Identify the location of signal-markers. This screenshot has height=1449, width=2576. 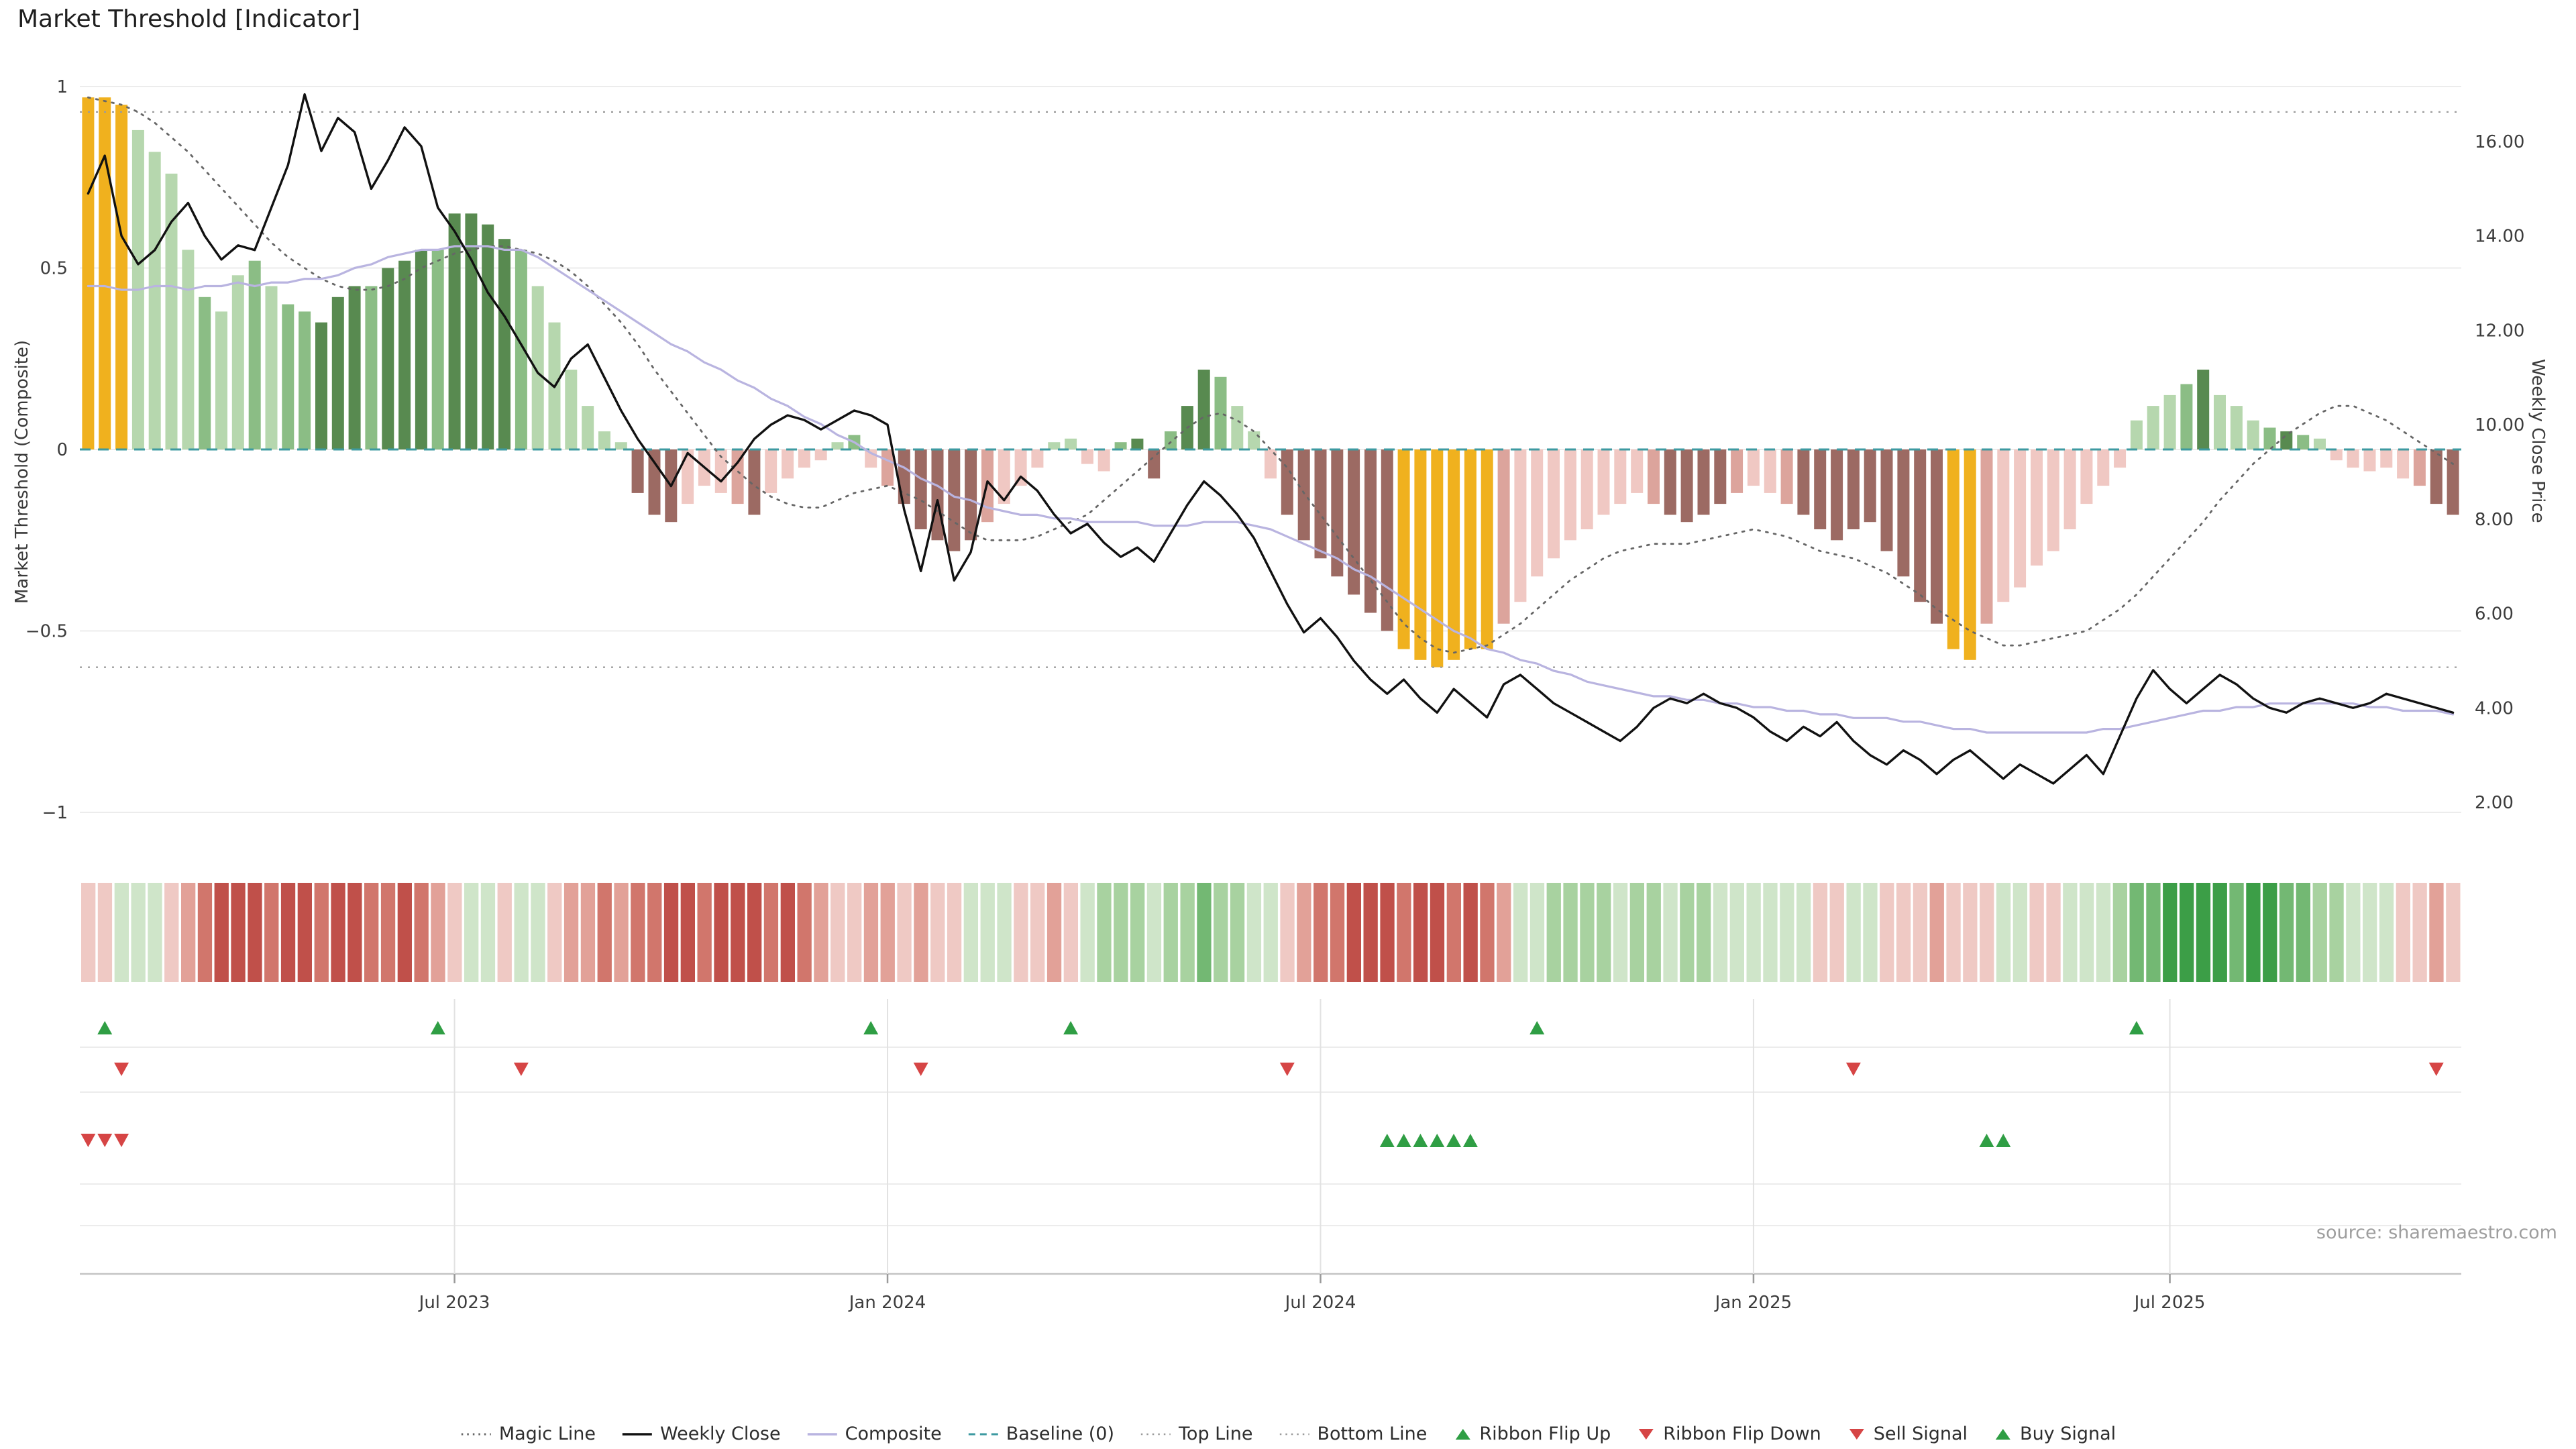
(1262, 1084).